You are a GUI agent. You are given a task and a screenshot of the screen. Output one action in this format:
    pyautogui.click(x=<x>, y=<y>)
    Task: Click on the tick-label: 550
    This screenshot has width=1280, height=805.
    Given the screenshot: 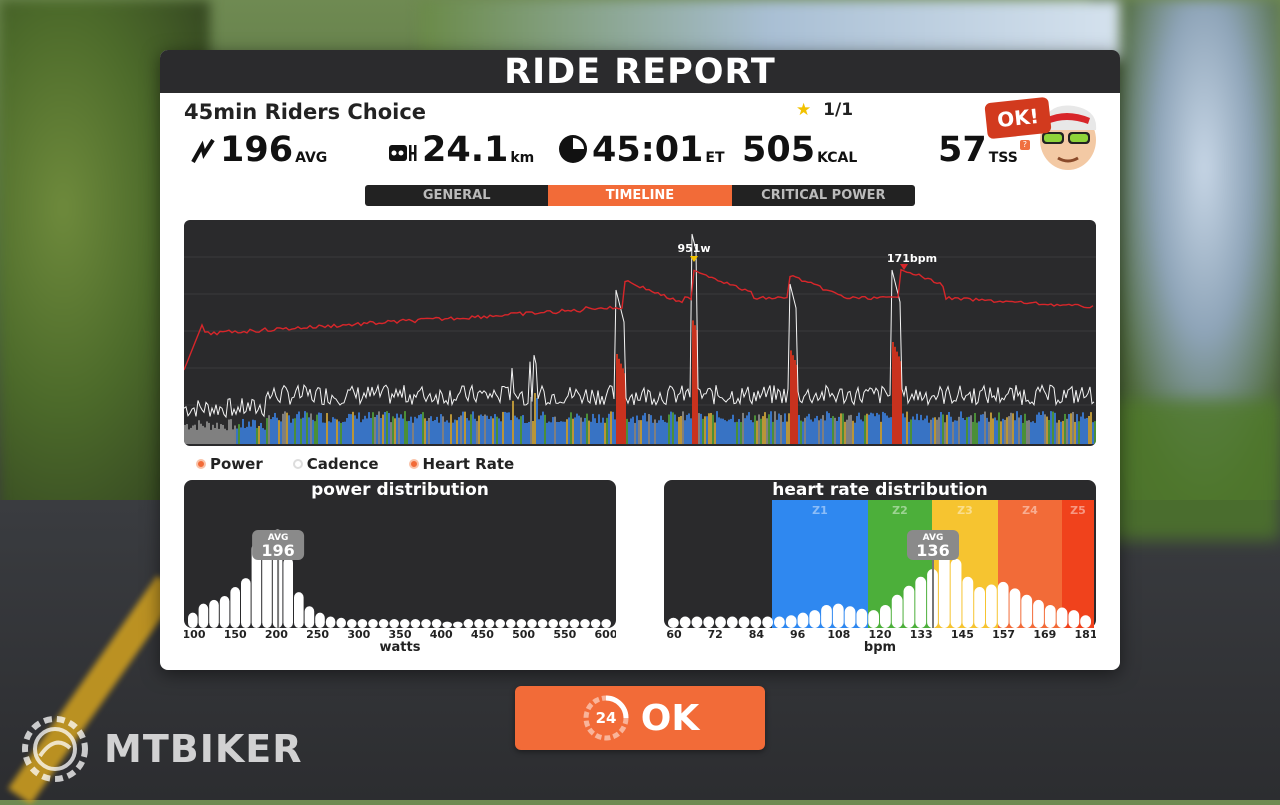 What is the action you would take?
    pyautogui.click(x=564, y=634)
    